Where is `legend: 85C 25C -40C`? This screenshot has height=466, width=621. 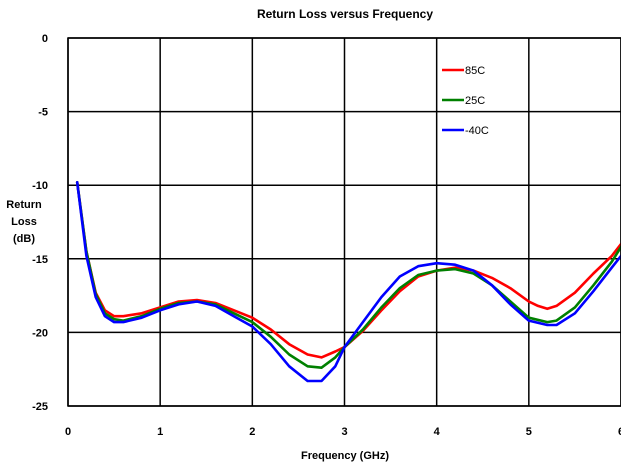 legend: 85C 25C -40C is located at coordinates (465, 101).